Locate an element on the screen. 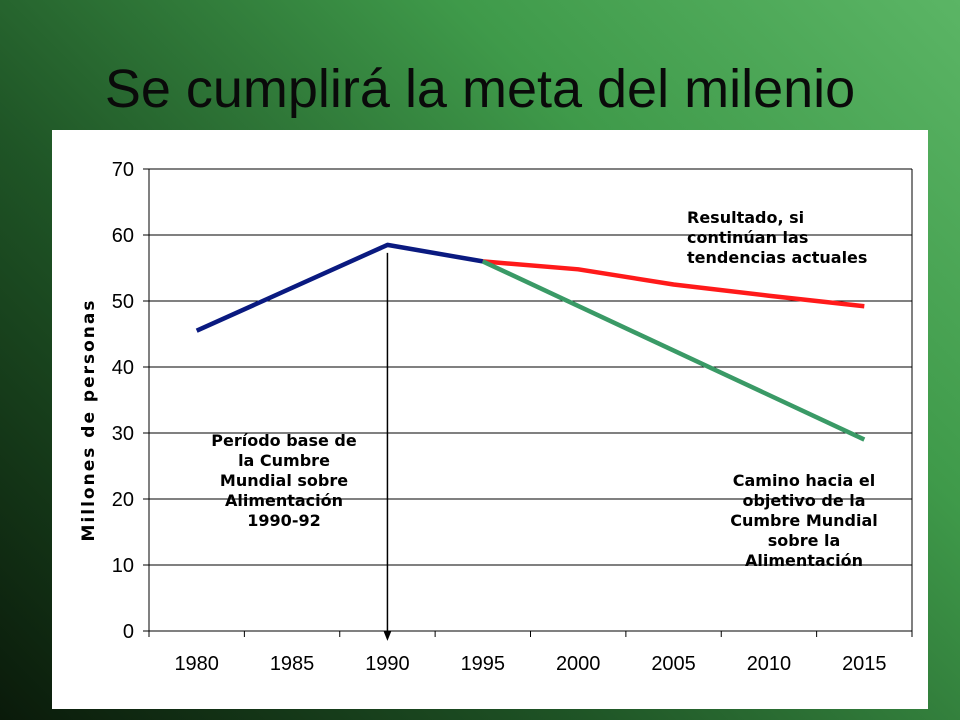 The height and width of the screenshot is (720, 960). base-period-arrow is located at coordinates (387, 446).